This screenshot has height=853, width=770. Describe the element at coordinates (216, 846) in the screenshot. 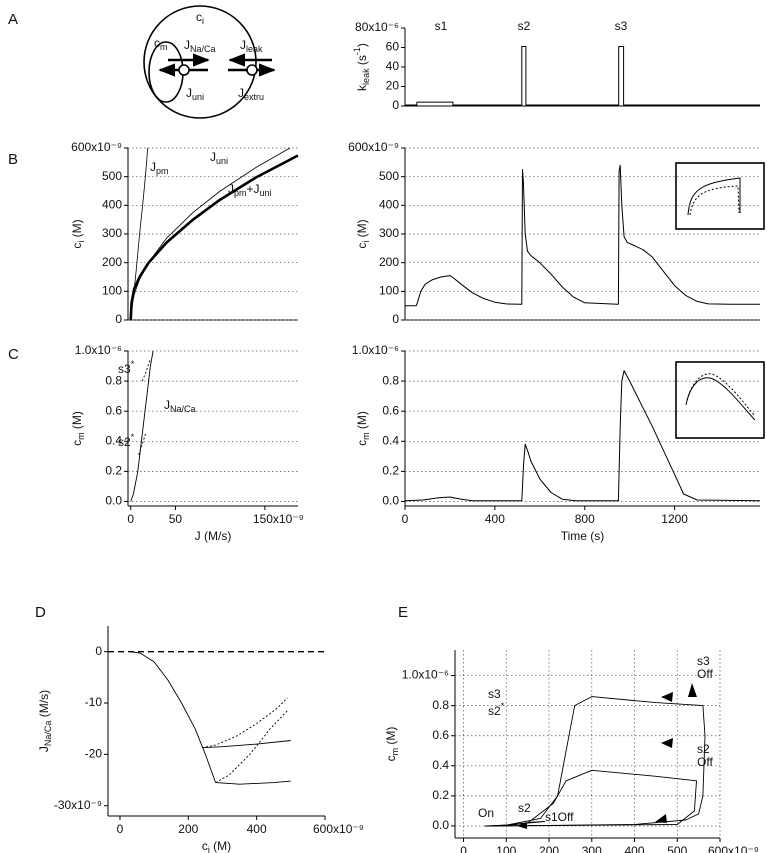

I see `x-axis-label: ci (M)` at that location.